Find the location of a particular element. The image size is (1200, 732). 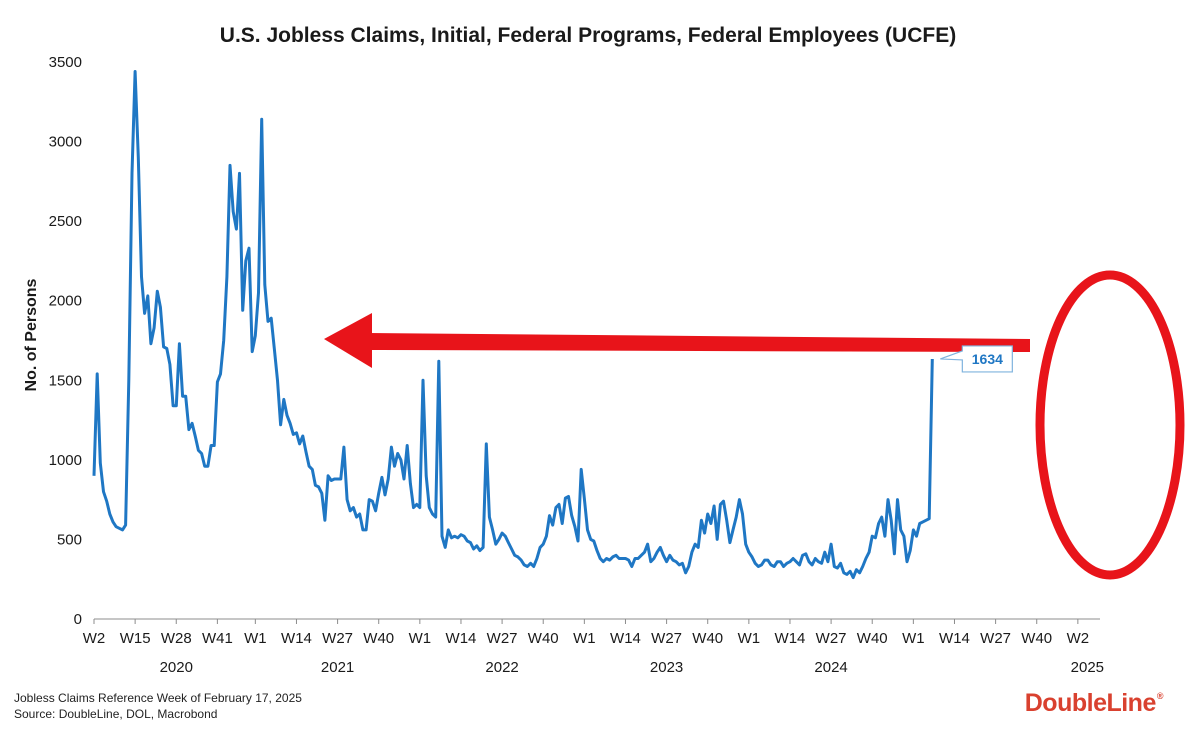

year-label: 2023 is located at coordinates (666, 667).